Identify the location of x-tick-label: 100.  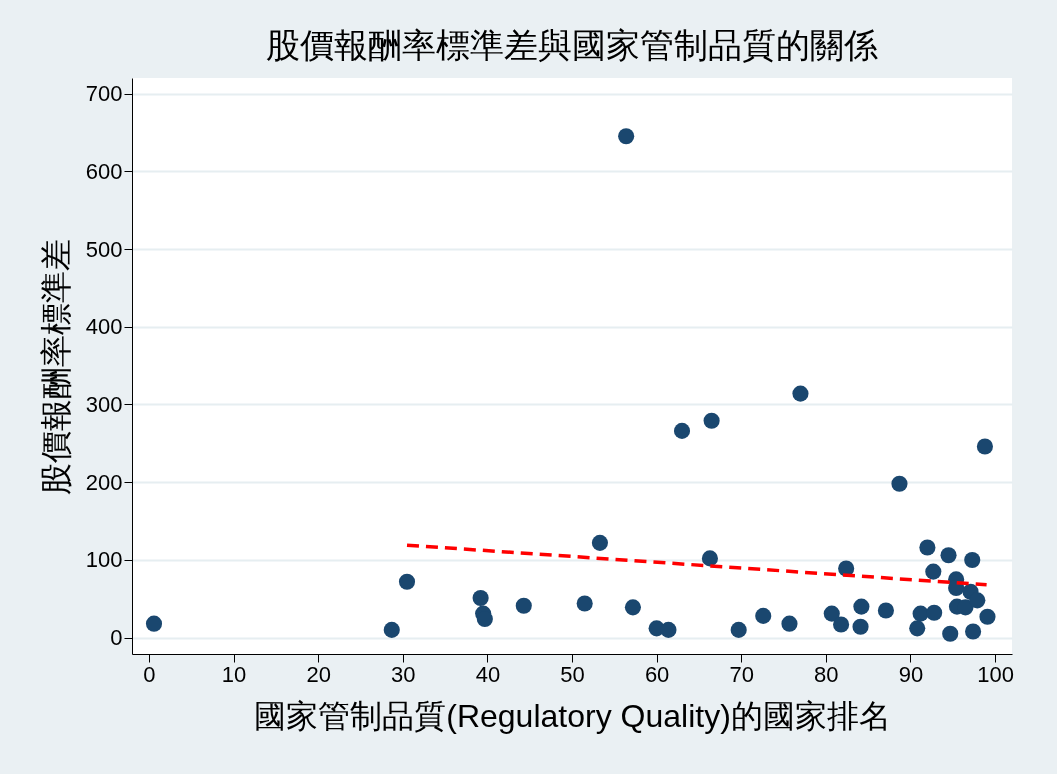
(995, 674).